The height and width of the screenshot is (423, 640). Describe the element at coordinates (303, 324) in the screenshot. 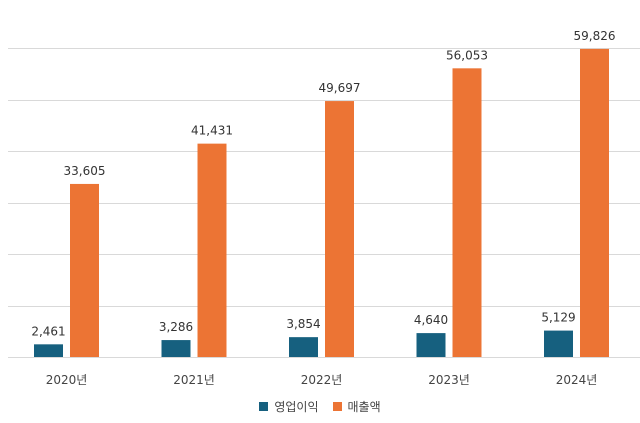

I see `data-label-operating-profit-3: 3,854` at that location.